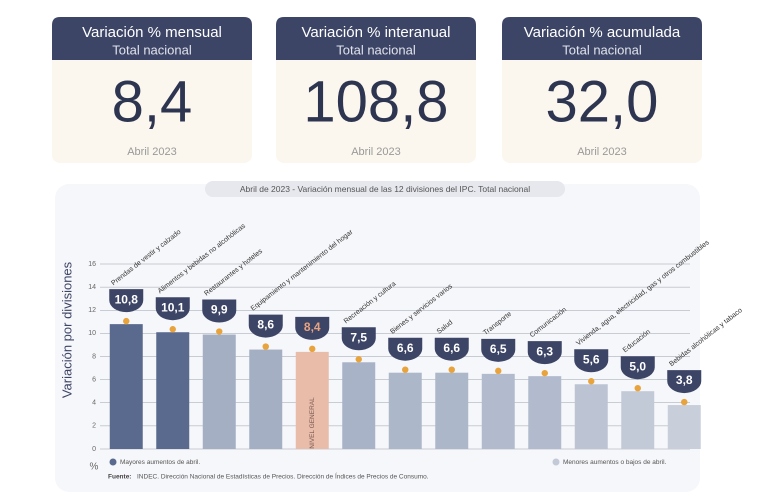 This screenshot has height=501, width=767. I want to click on value-label: 9,9, so click(219, 310).